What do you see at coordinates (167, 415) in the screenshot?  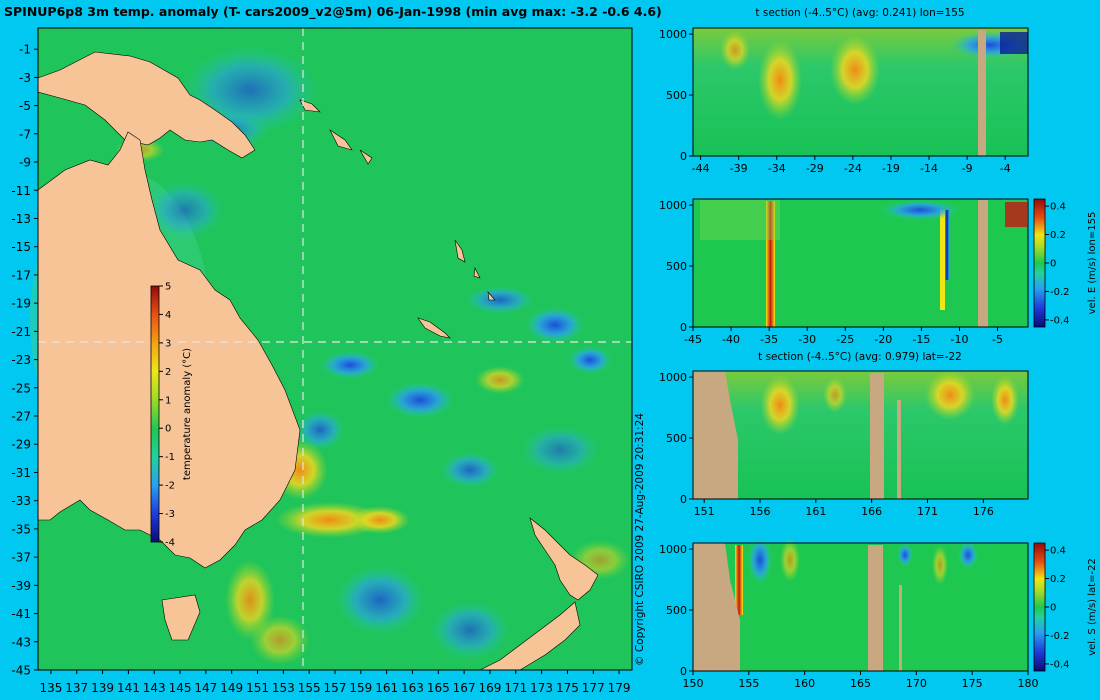 I see `temp-colorbar-ticks: 5 4 3 2 1 0 -1 -2 -3 -4` at bounding box center [167, 415].